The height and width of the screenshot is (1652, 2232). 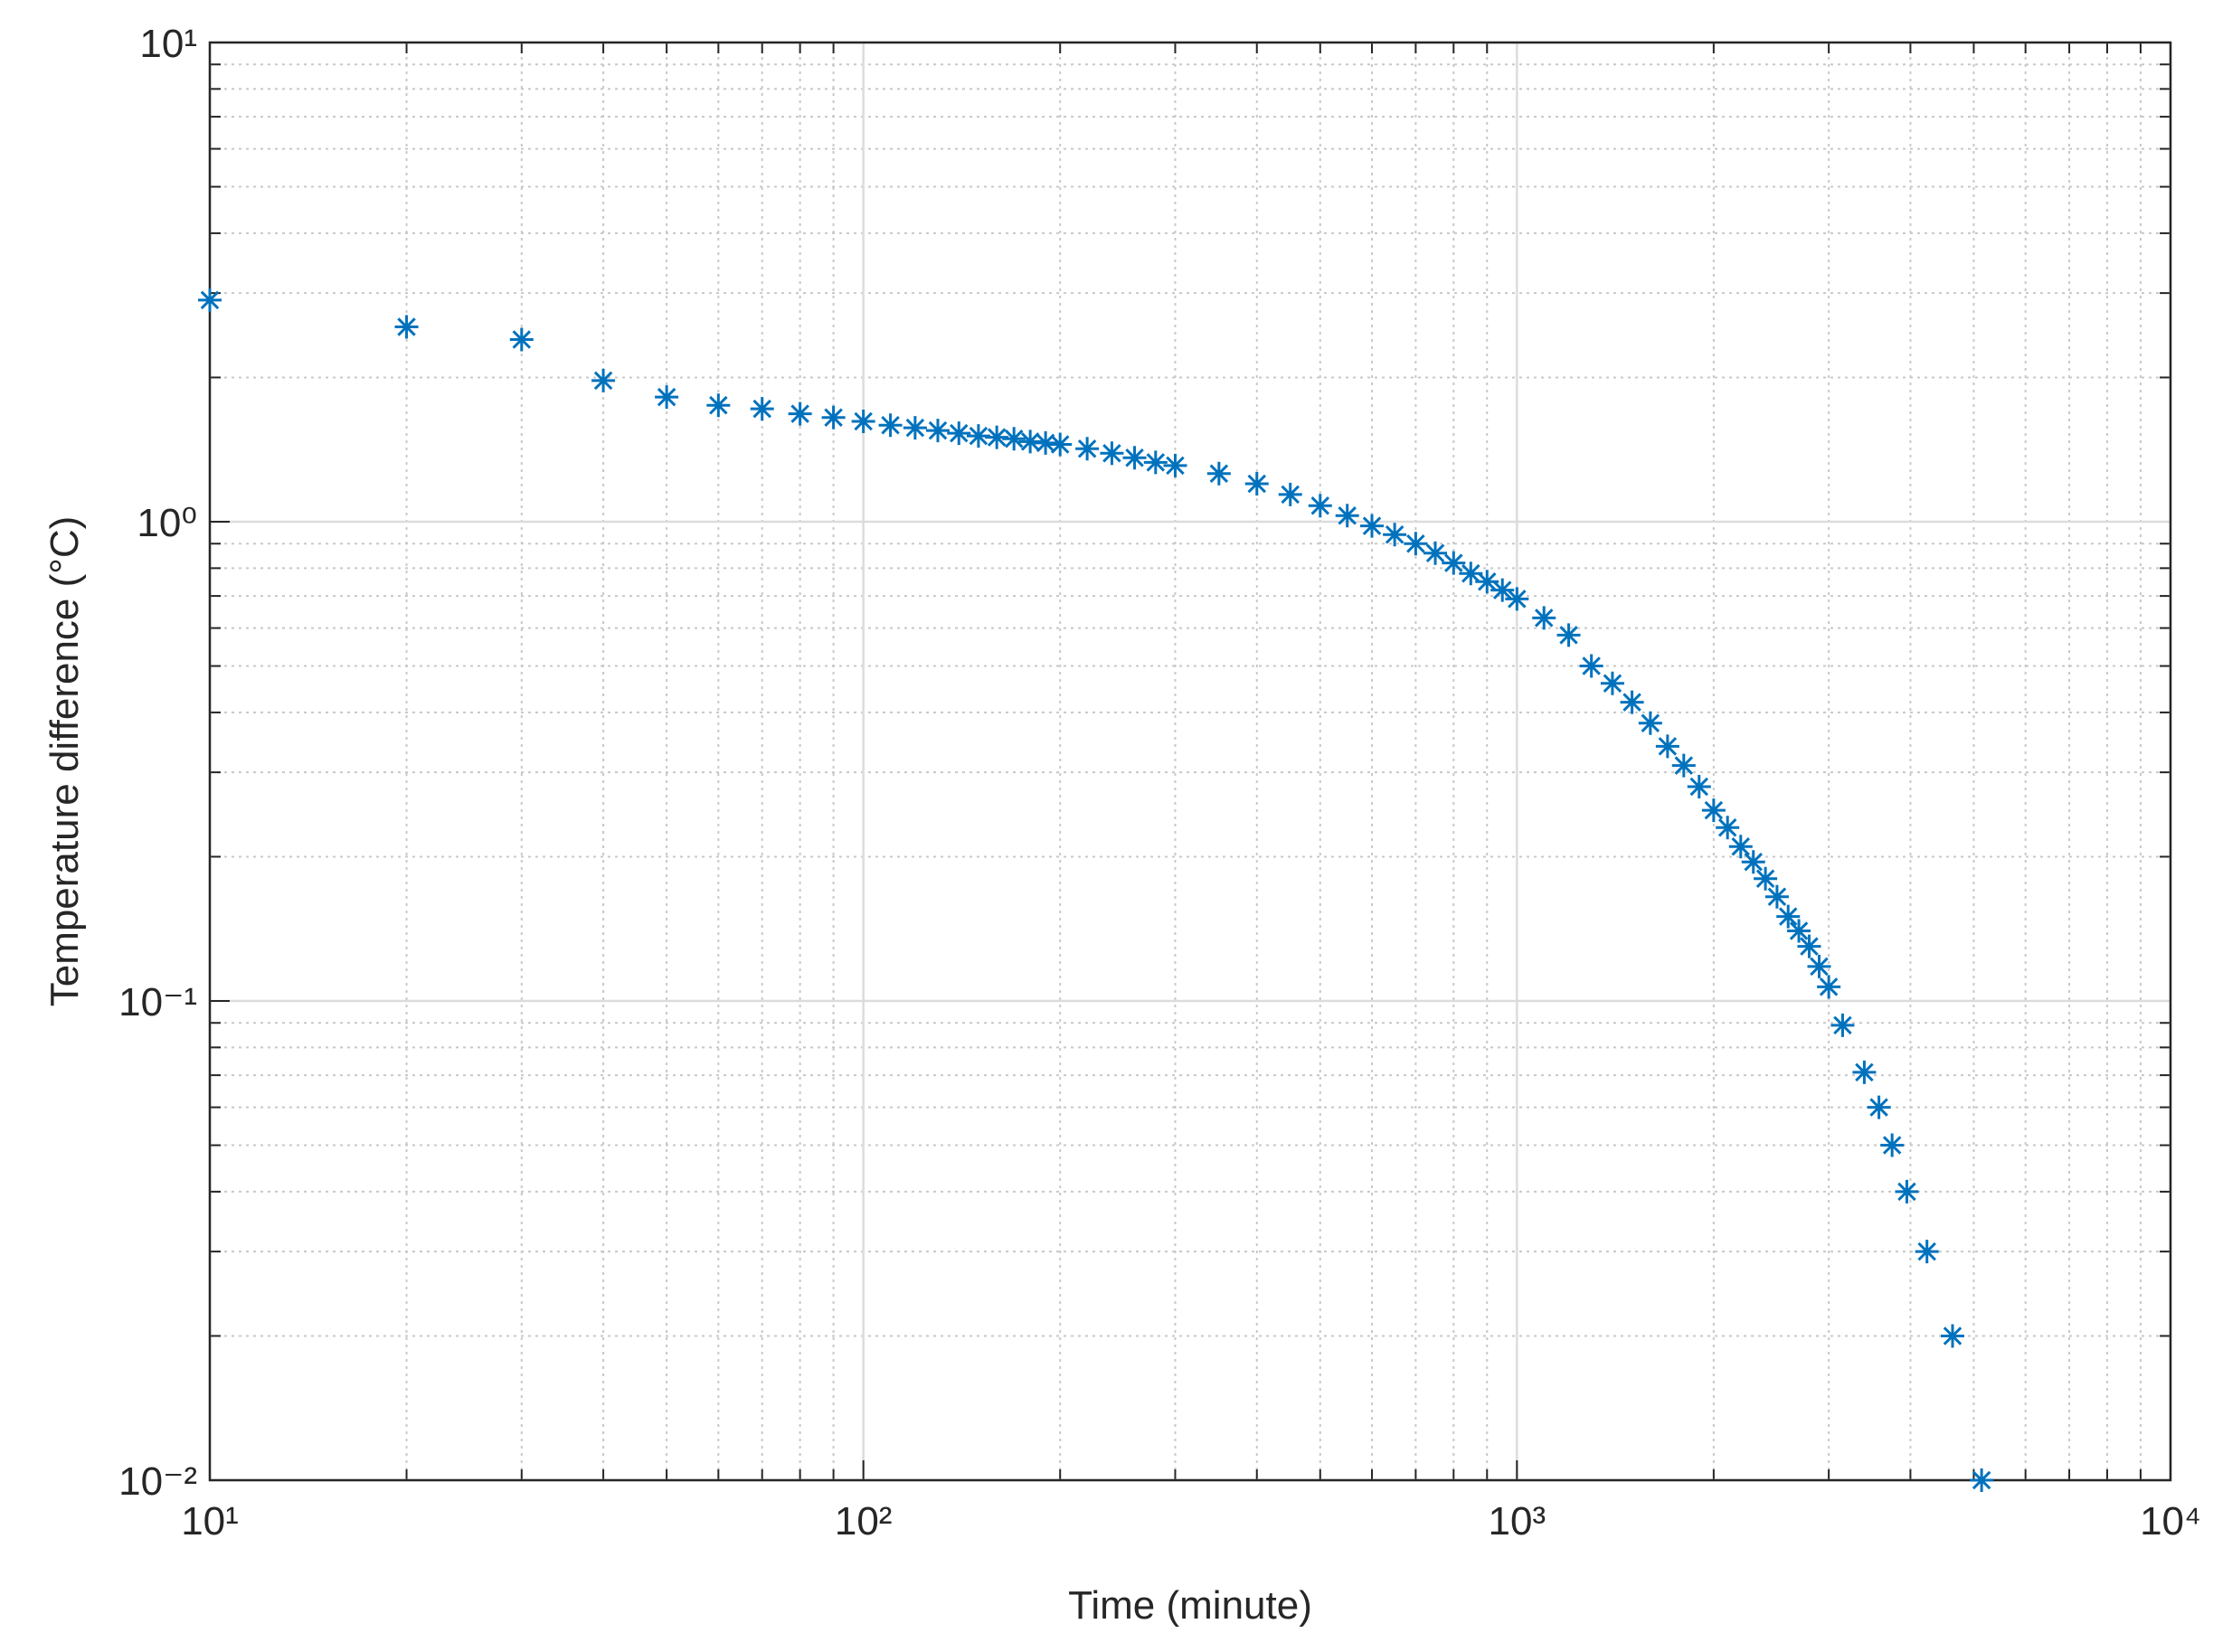 I want to click on x-tick-label: 10², so click(x=864, y=1521).